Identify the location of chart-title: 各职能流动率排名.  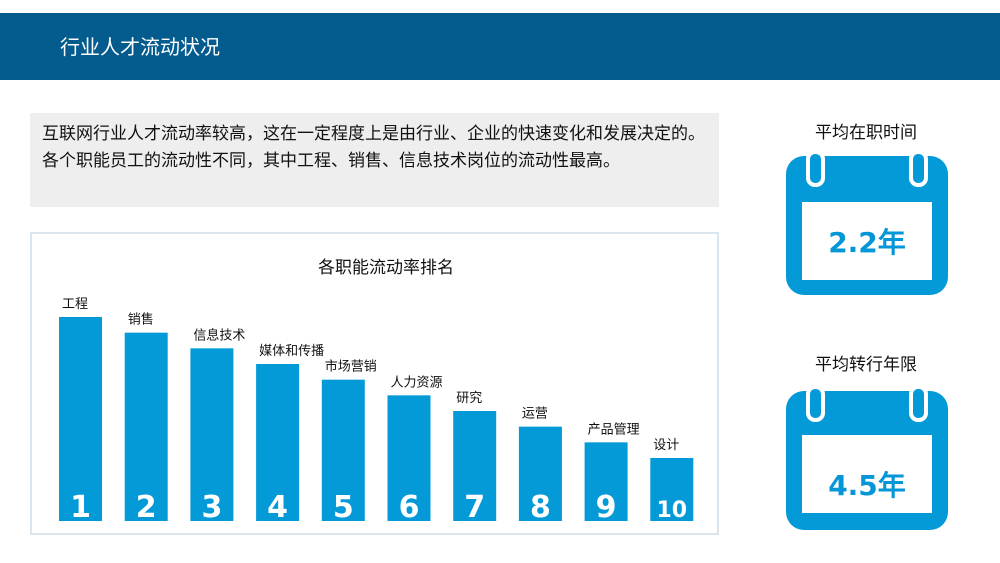
(386, 268).